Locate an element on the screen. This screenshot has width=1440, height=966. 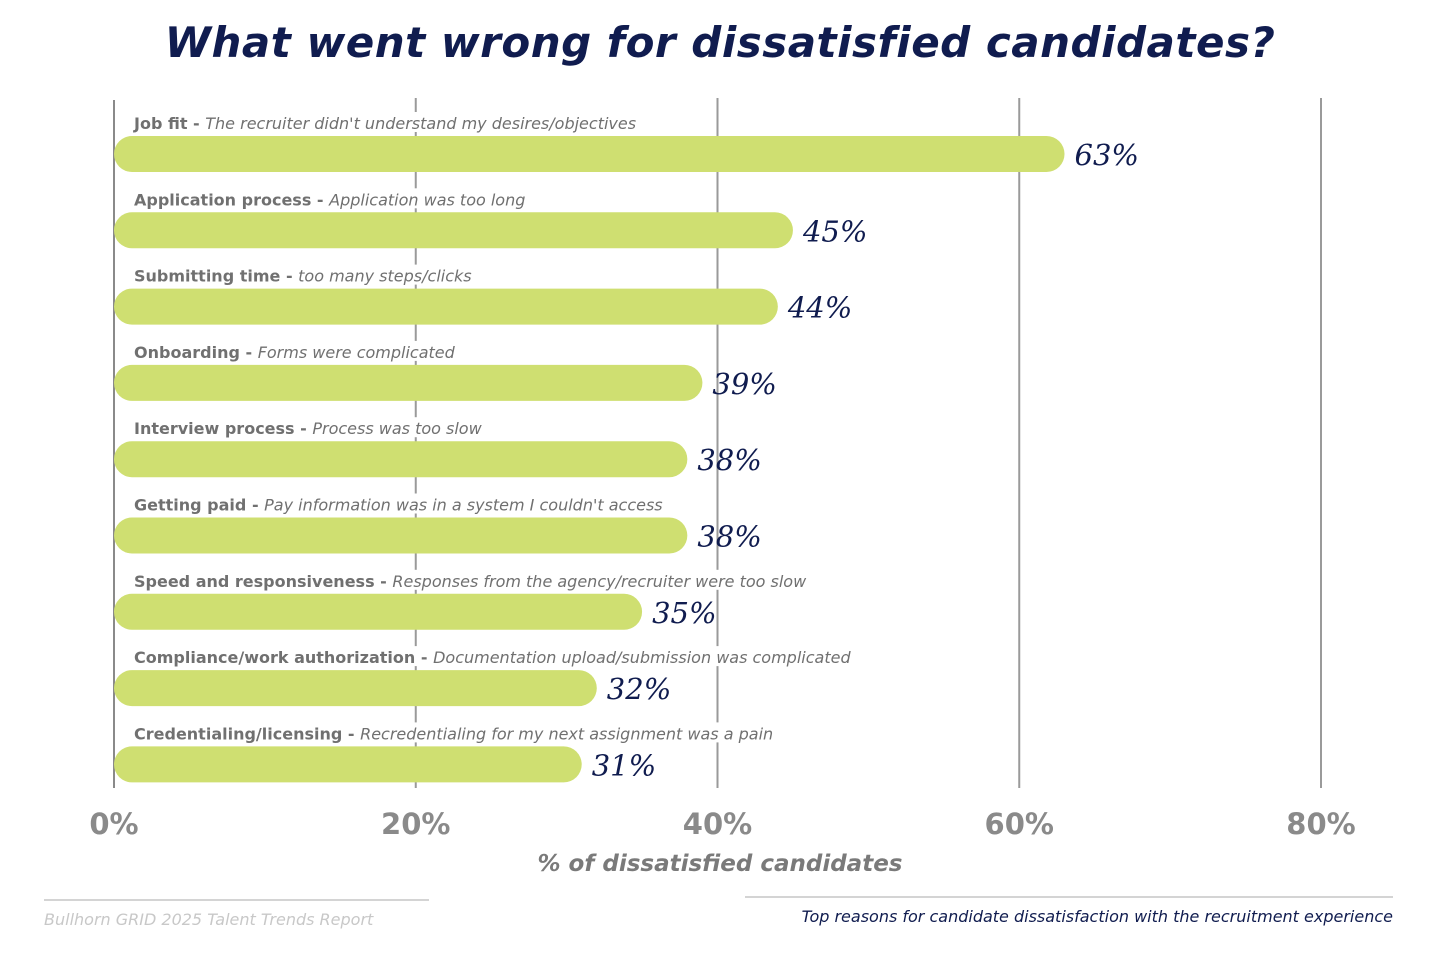
category-name: Interview process - is located at coordinates (223, 428).